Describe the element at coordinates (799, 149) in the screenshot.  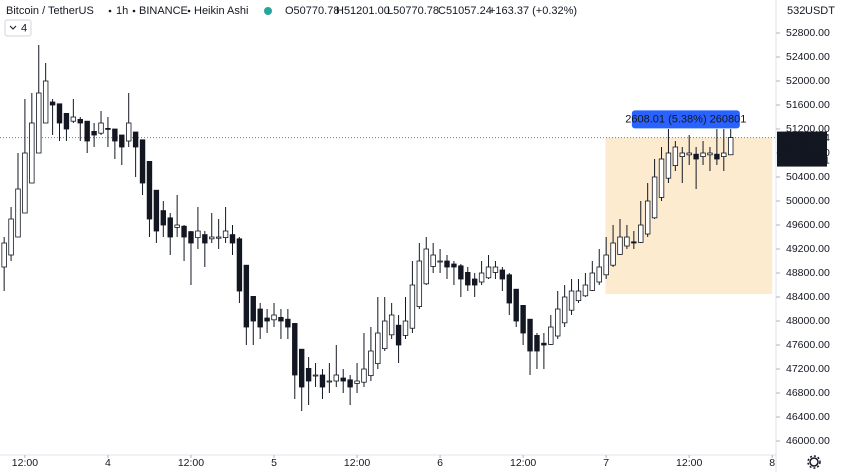
I see `countdown: 51:31` at that location.